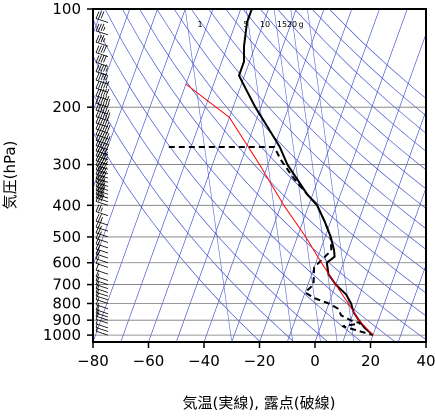 The image size is (435, 416). What do you see at coordinates (66, 107) in the screenshot?
I see `y-tick-label: 200` at bounding box center [66, 107].